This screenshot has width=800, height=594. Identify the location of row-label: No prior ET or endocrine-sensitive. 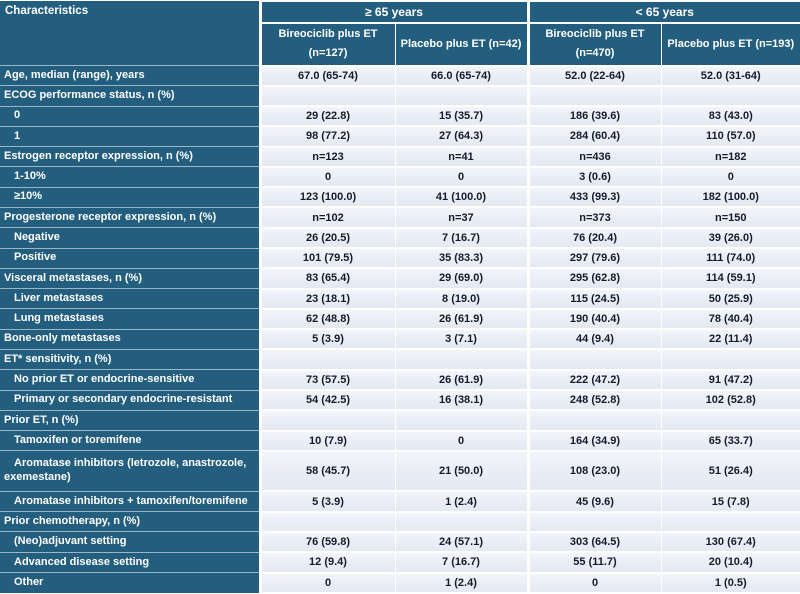
(131, 380).